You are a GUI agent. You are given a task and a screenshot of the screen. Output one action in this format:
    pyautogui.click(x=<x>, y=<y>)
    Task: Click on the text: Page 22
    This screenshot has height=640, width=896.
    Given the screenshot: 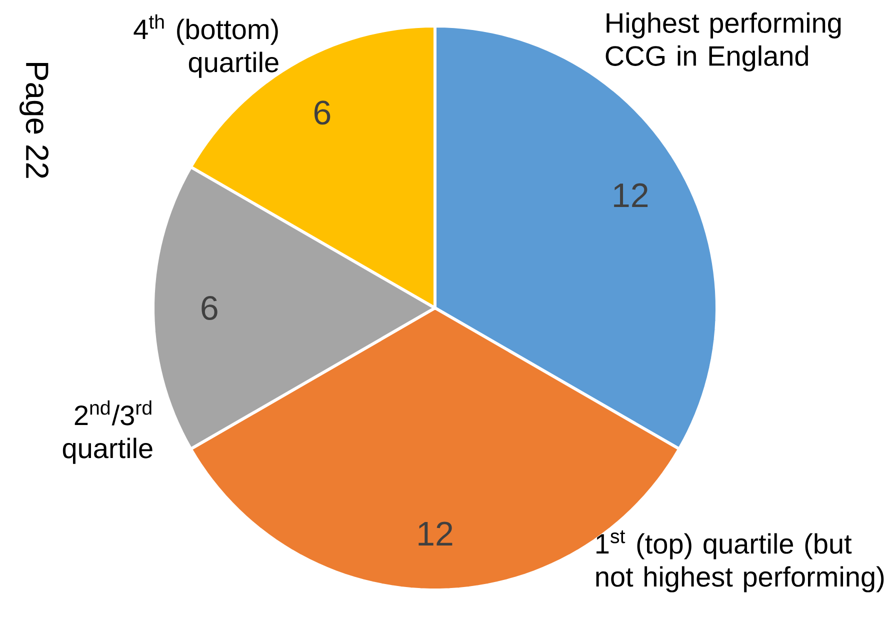 What is the action you would take?
    pyautogui.click(x=34, y=120)
    